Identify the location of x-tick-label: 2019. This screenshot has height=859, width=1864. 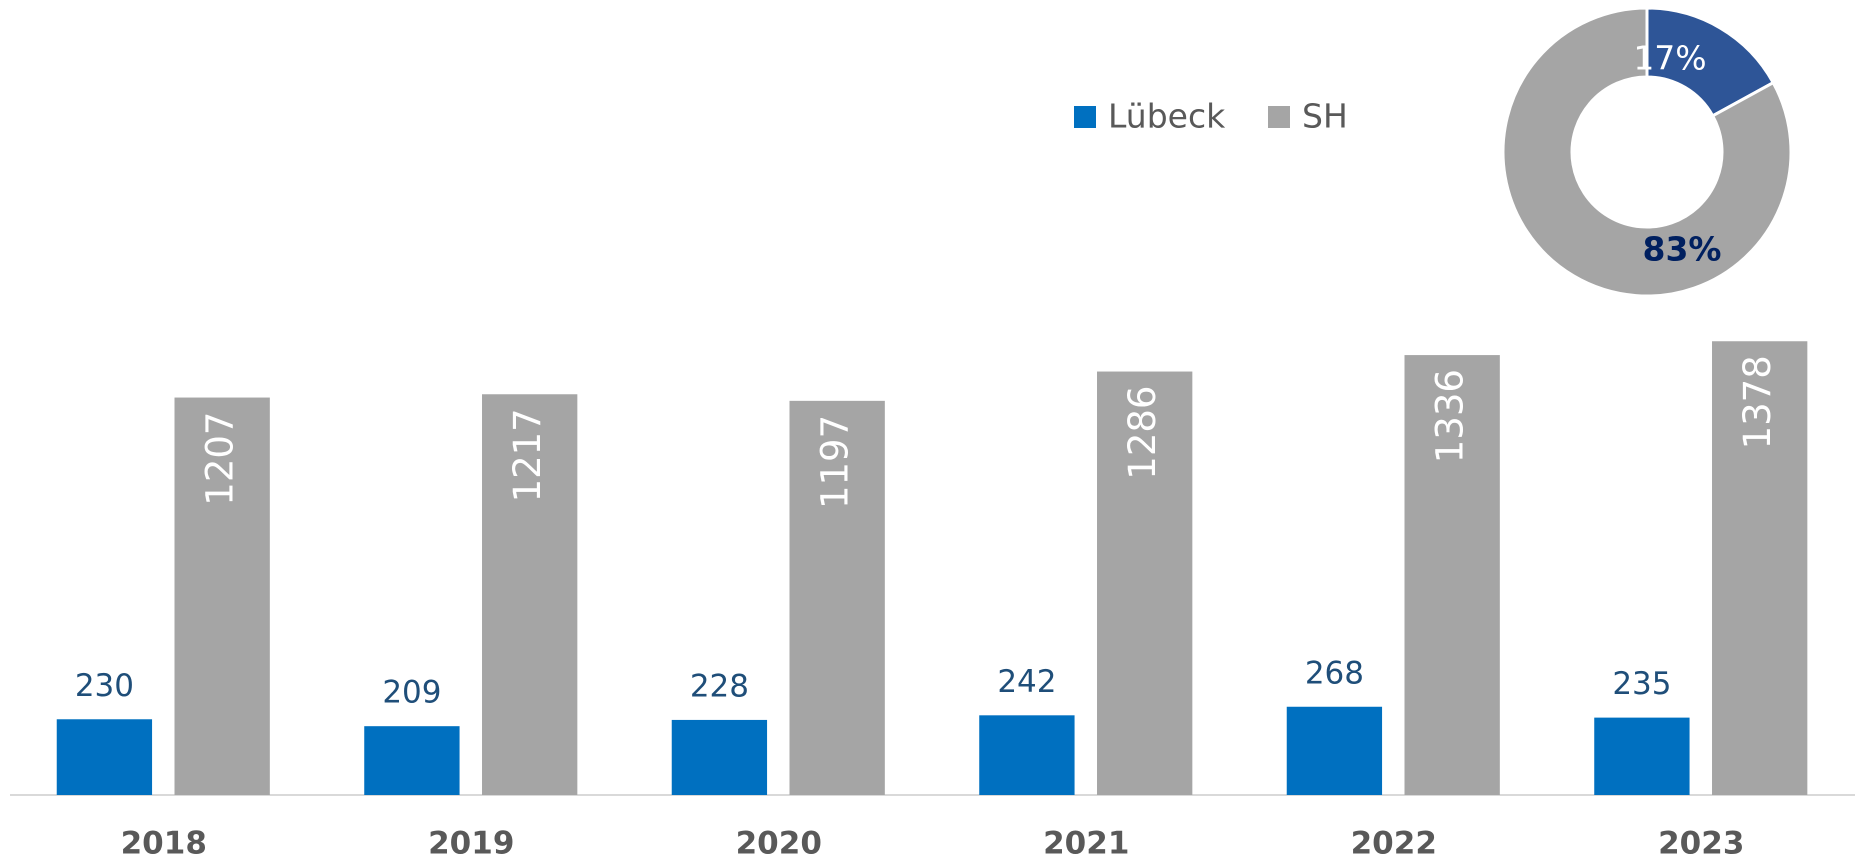
(471, 842).